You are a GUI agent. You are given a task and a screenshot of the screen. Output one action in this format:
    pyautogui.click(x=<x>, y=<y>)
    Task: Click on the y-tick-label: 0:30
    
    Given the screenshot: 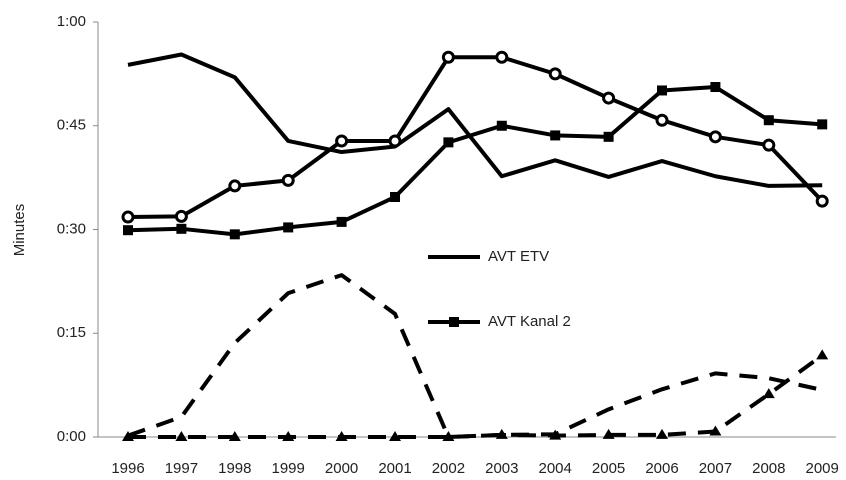 What is the action you would take?
    pyautogui.click(x=71, y=228)
    